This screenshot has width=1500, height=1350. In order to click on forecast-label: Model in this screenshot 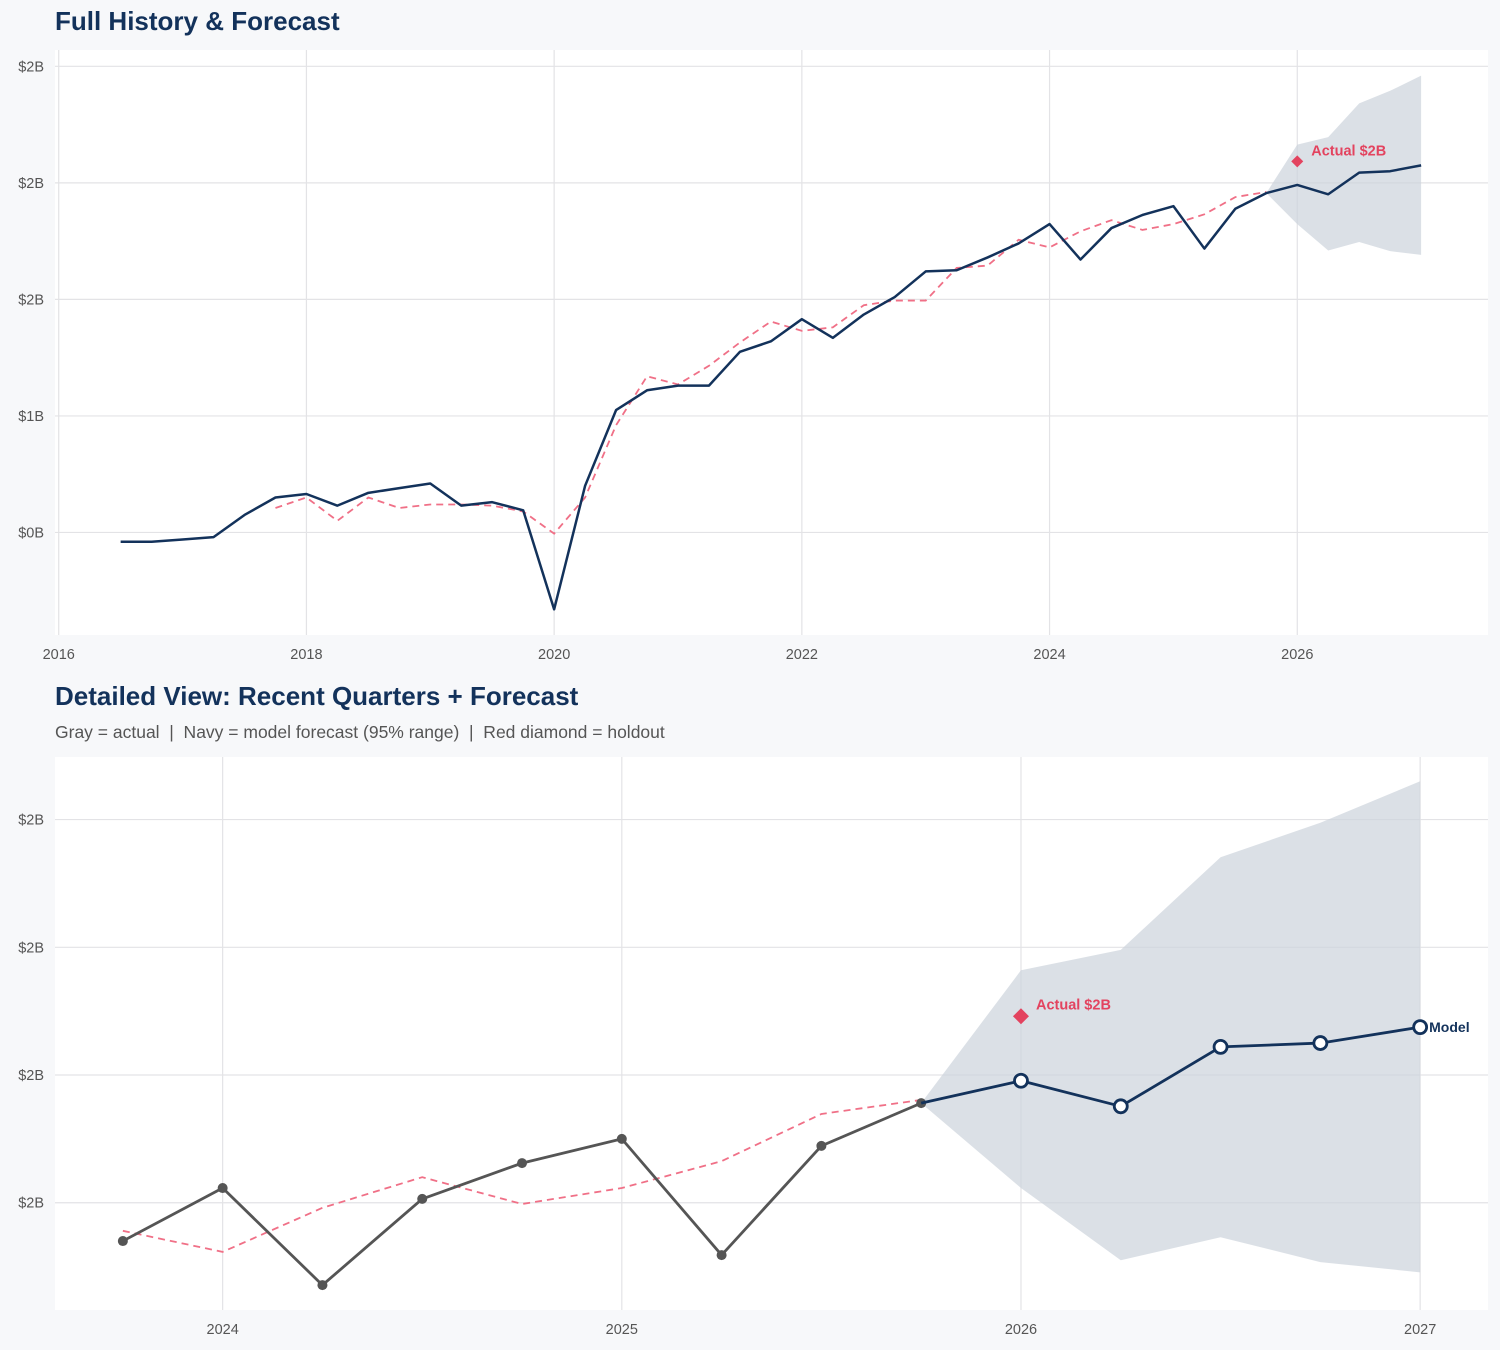, I will do `click(1449, 1027)`.